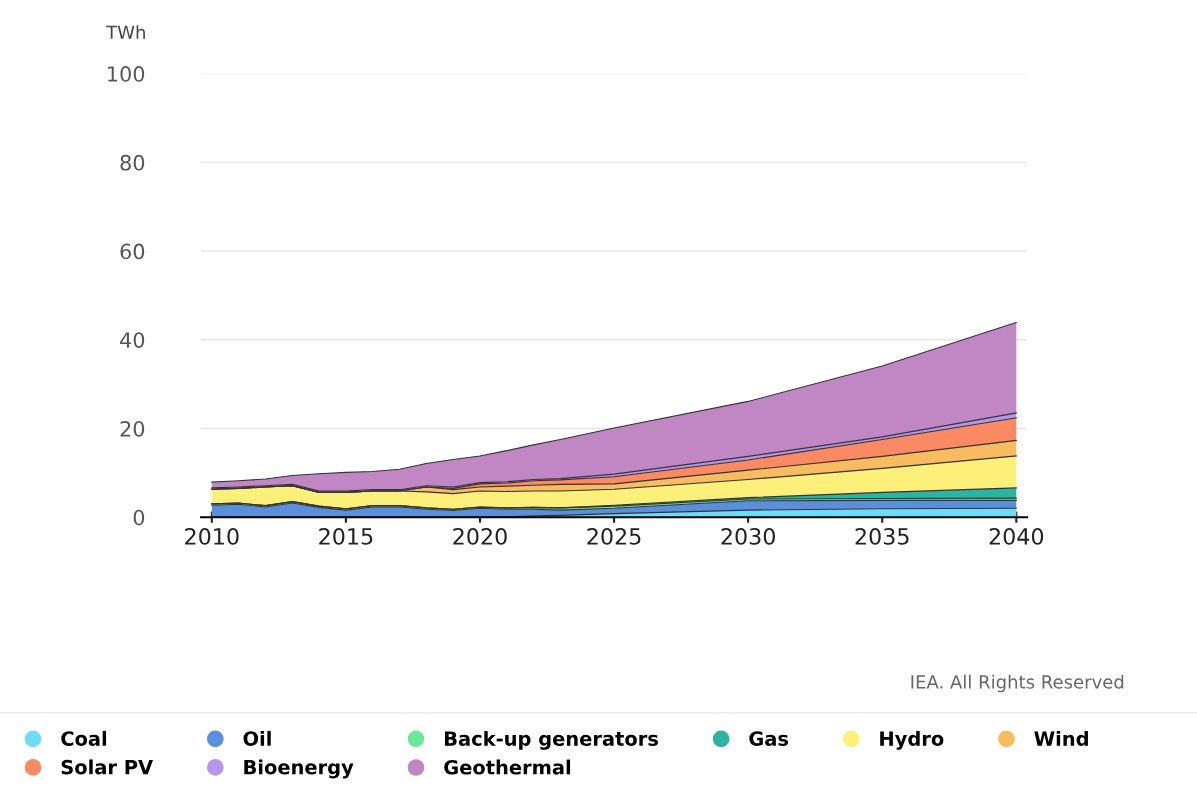 Image resolution: width=1197 pixels, height=792 pixels. What do you see at coordinates (125, 32) in the screenshot?
I see `y-axis-title: TWh` at bounding box center [125, 32].